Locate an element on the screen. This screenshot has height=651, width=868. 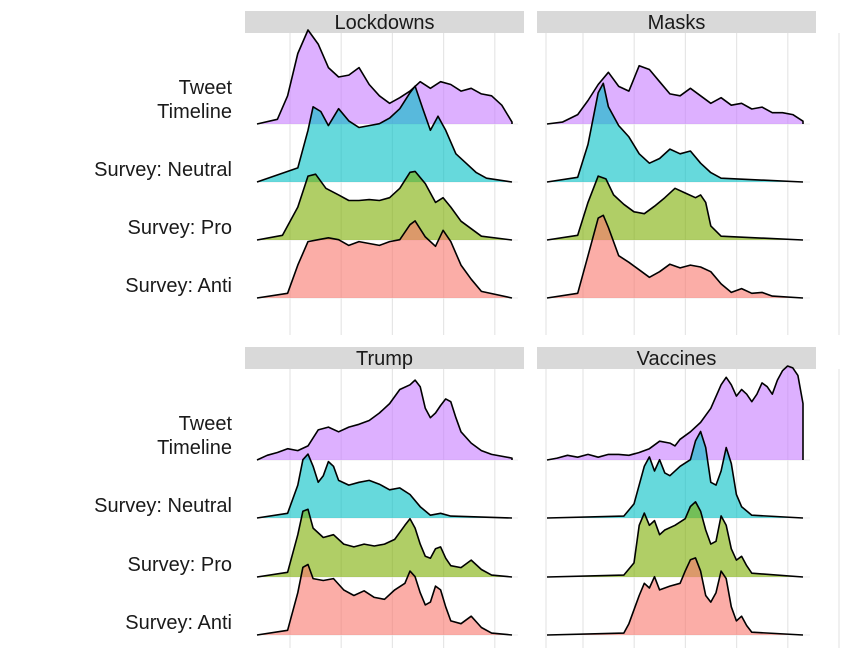
ridge-line-masks-tweet-timeline is located at coordinates (675, 94).